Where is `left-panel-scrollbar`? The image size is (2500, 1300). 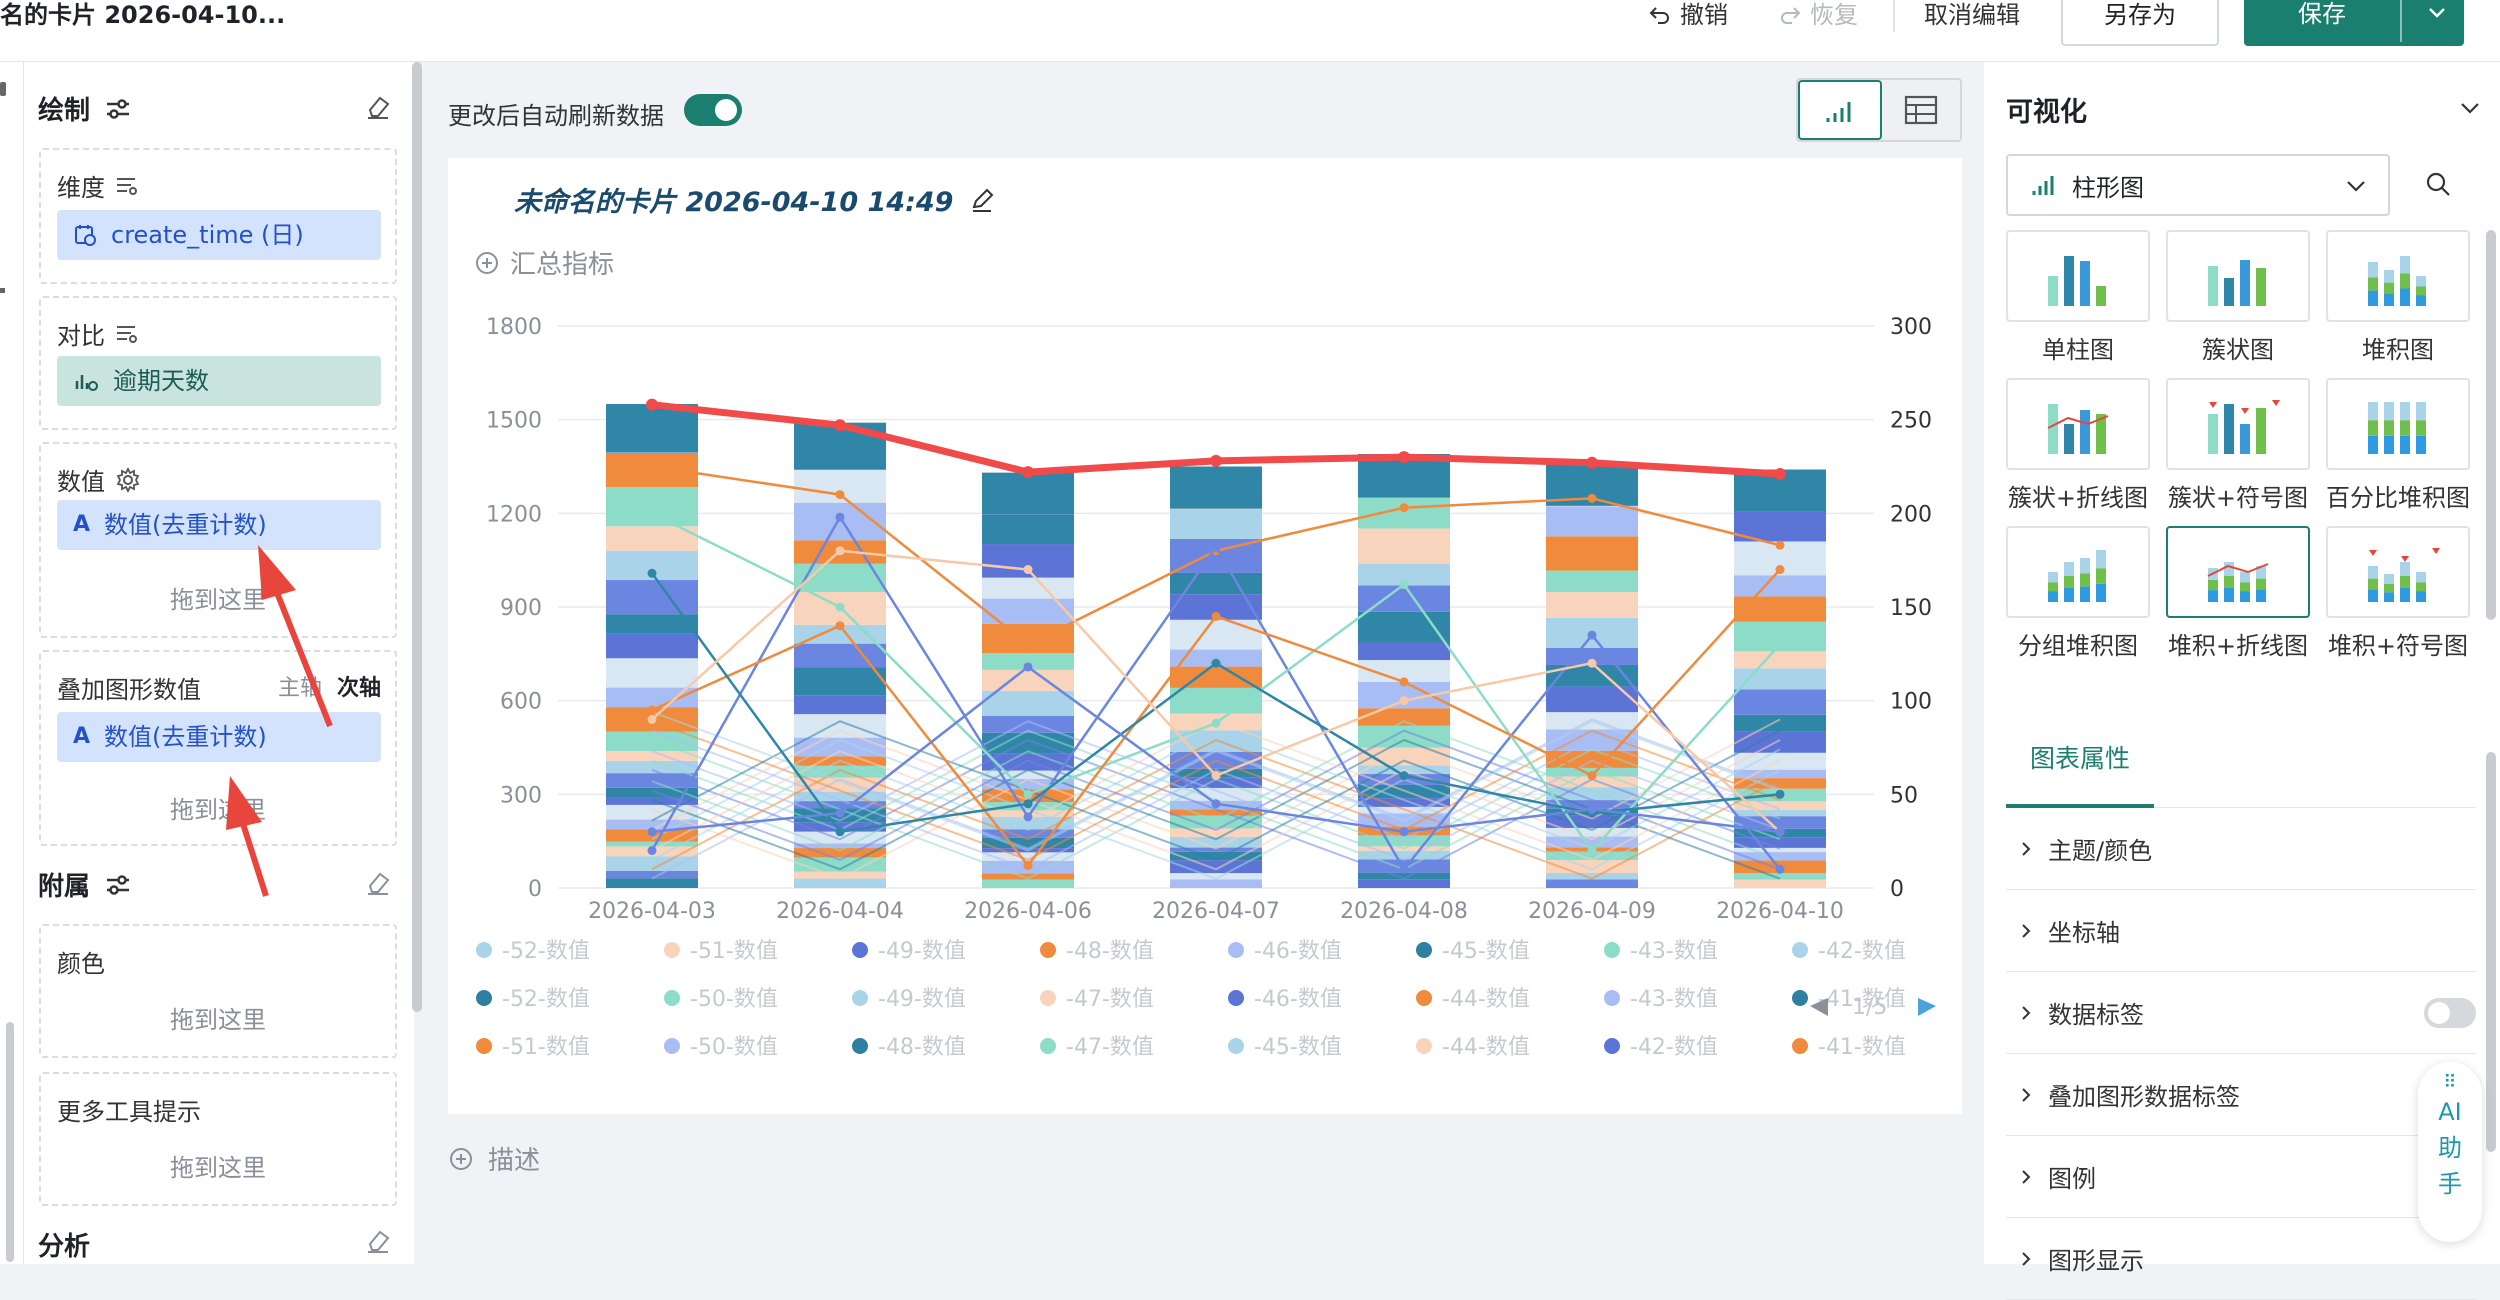 left-panel-scrollbar is located at coordinates (417, 537).